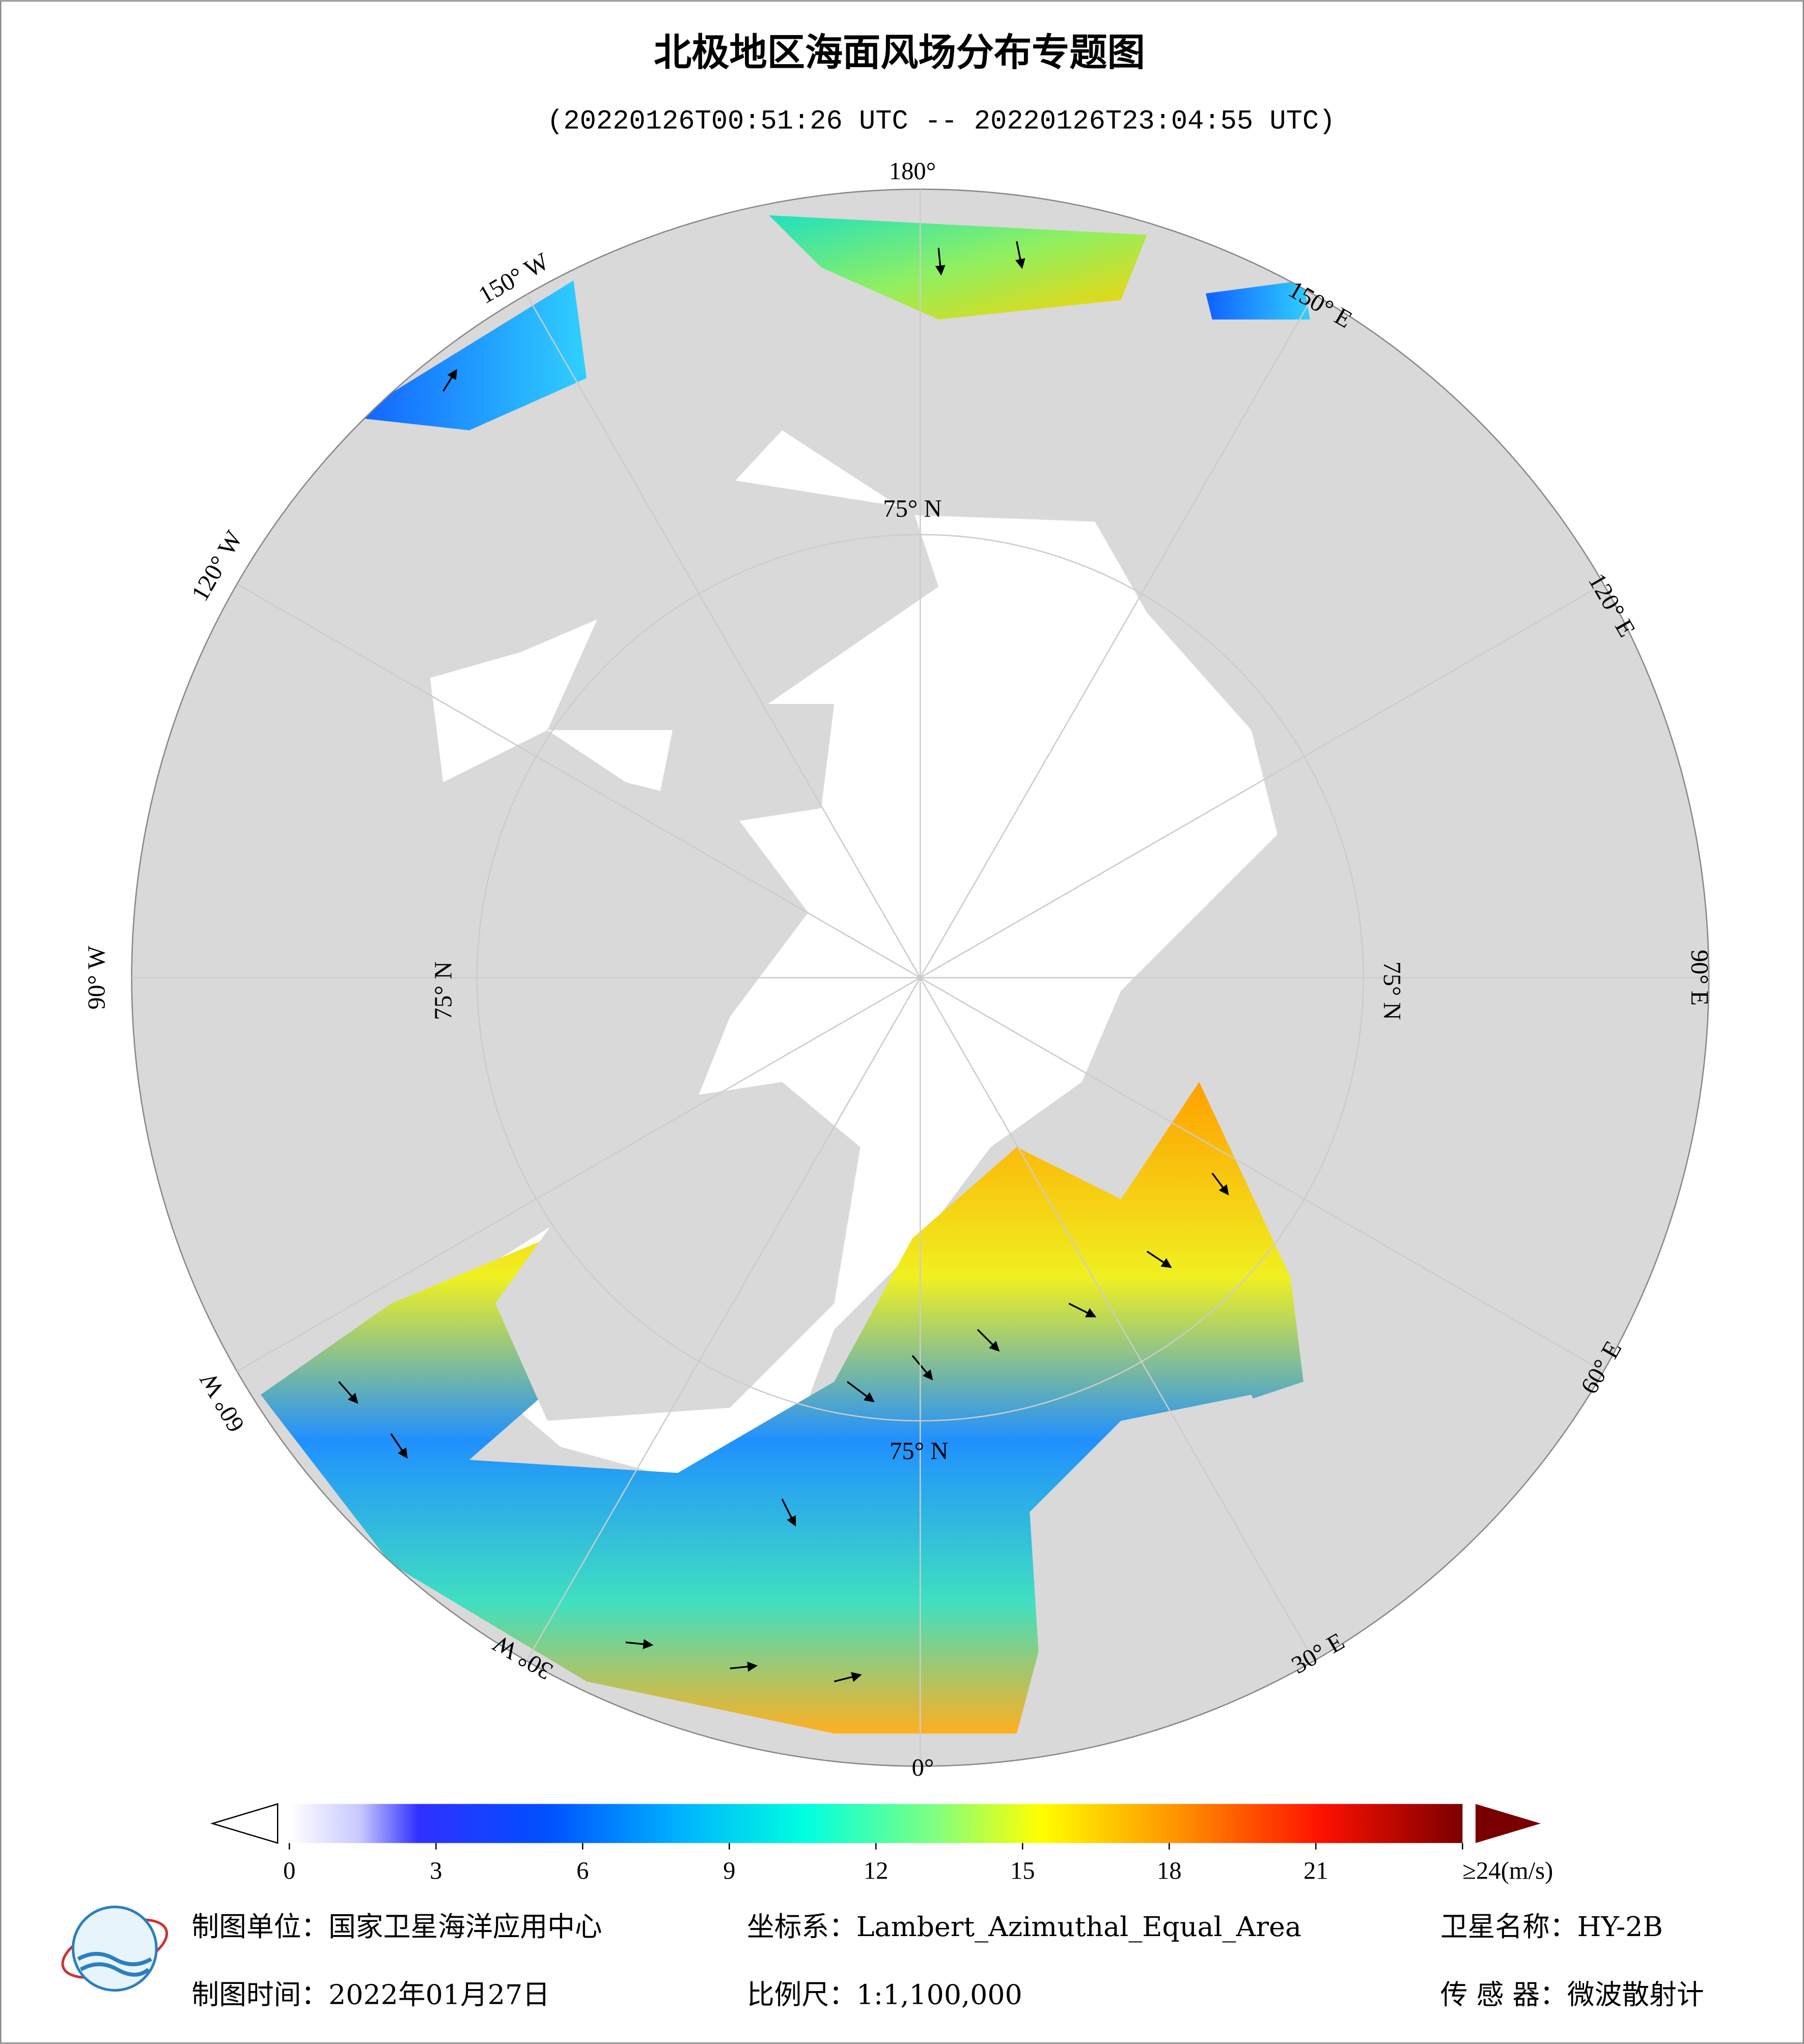 This screenshot has width=1804, height=2044. I want to click on colorbar-tick-label: 21, so click(1315, 1870).